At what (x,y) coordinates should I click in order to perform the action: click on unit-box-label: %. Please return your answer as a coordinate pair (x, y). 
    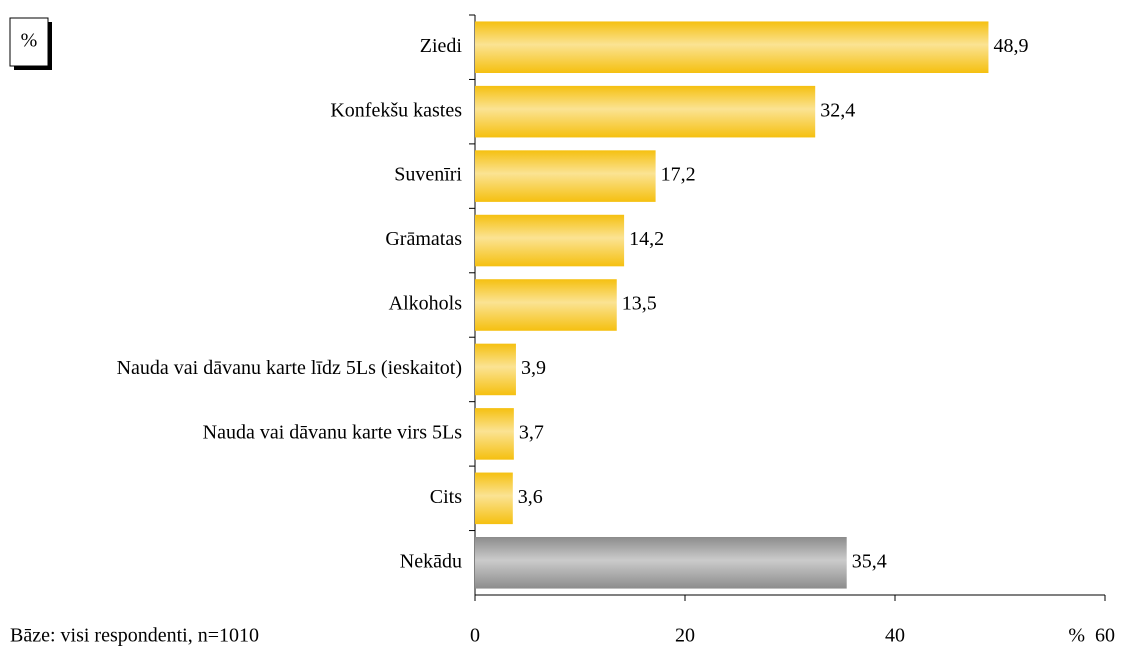
    Looking at the image, I should click on (29, 41).